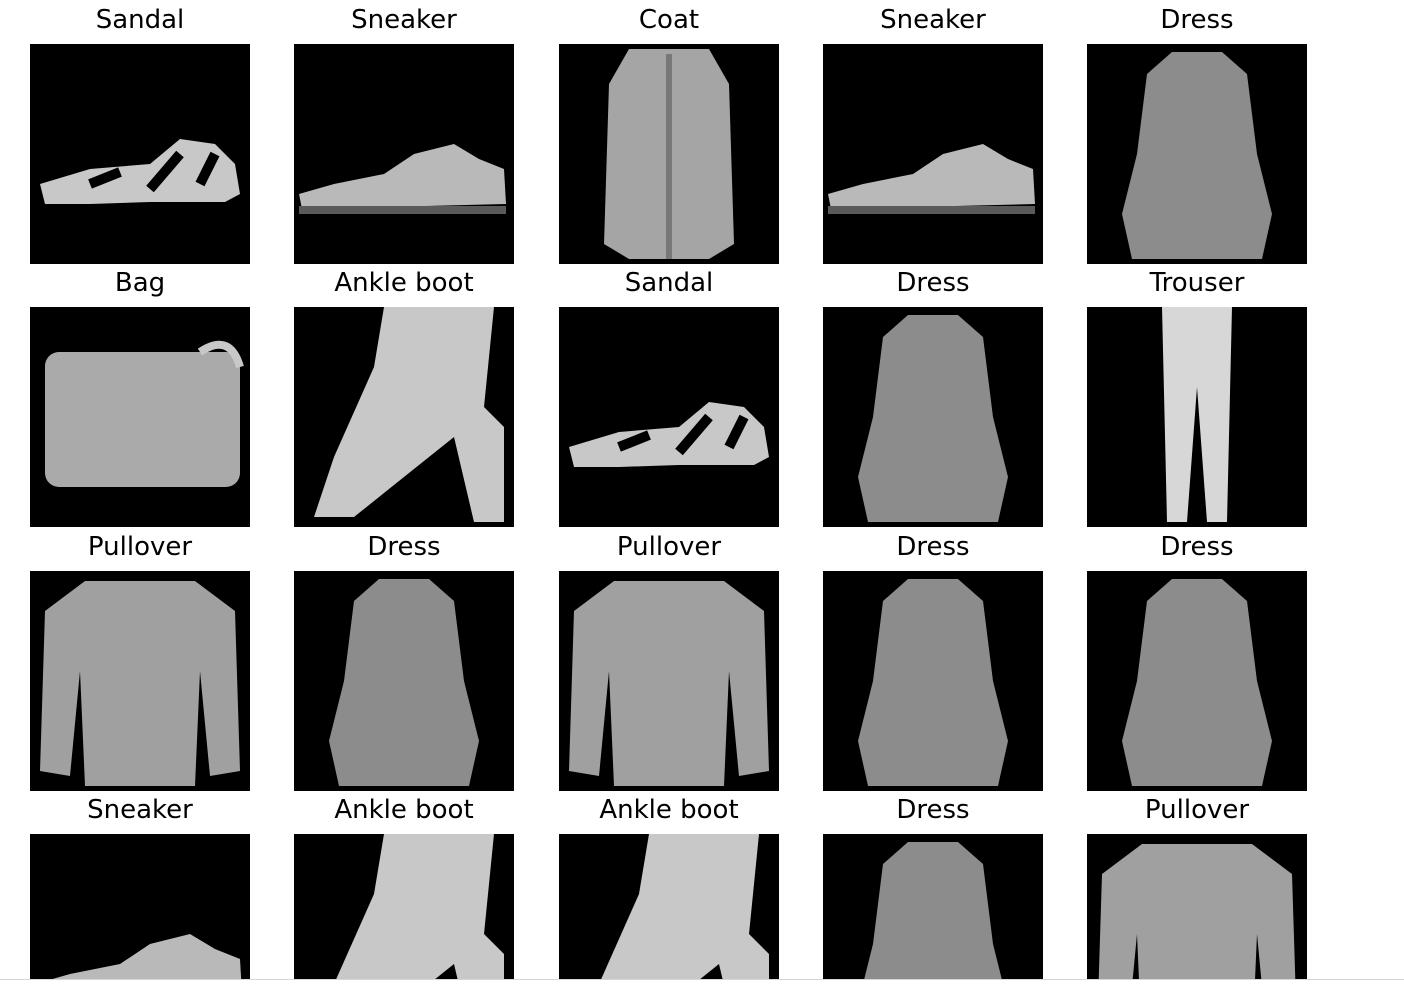 The image size is (1404, 988). Describe the element at coordinates (140, 283) in the screenshot. I see `image-title: Bag` at that location.